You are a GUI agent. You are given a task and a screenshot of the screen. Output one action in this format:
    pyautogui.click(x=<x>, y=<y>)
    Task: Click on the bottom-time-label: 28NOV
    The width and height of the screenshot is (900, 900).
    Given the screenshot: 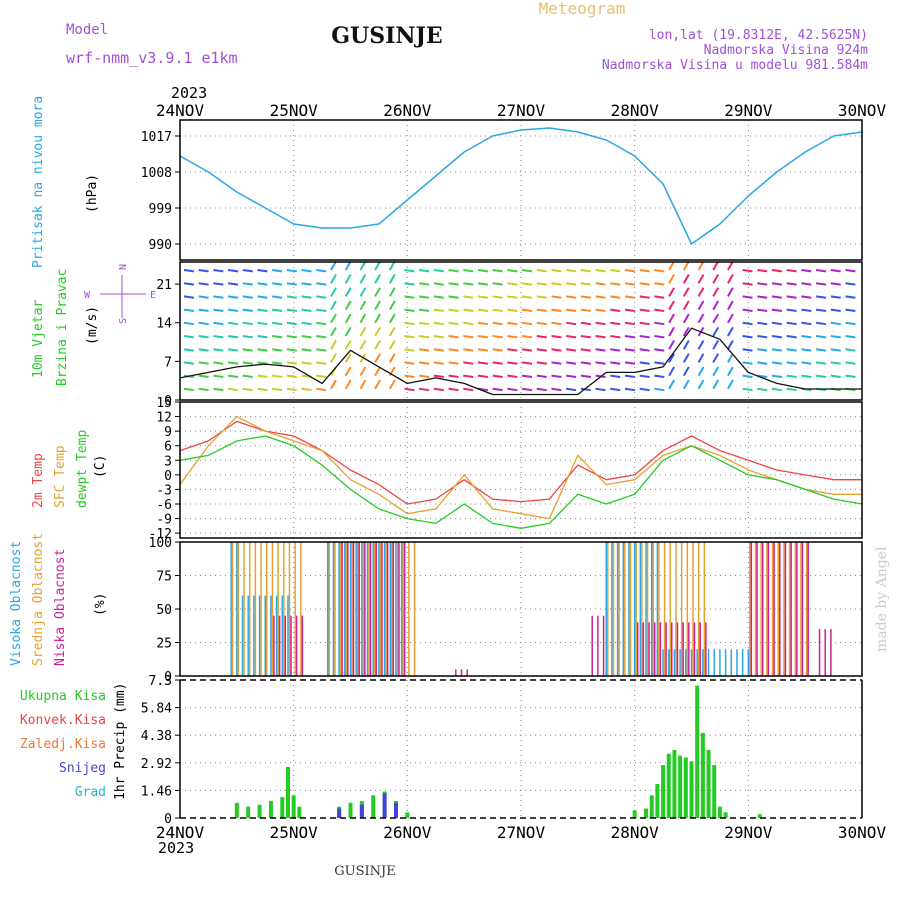 What is the action you would take?
    pyautogui.click(x=635, y=832)
    